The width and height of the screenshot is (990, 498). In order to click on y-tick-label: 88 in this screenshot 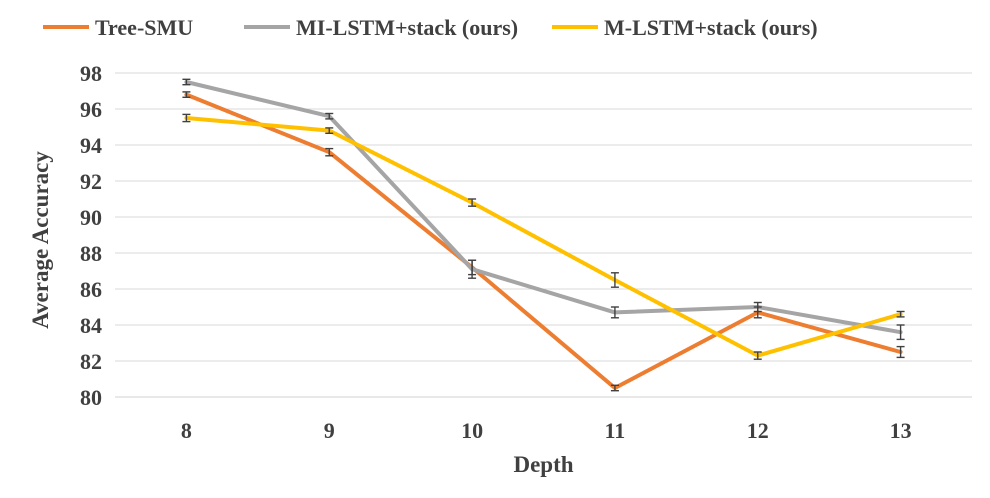, I will do `click(91, 253)`.